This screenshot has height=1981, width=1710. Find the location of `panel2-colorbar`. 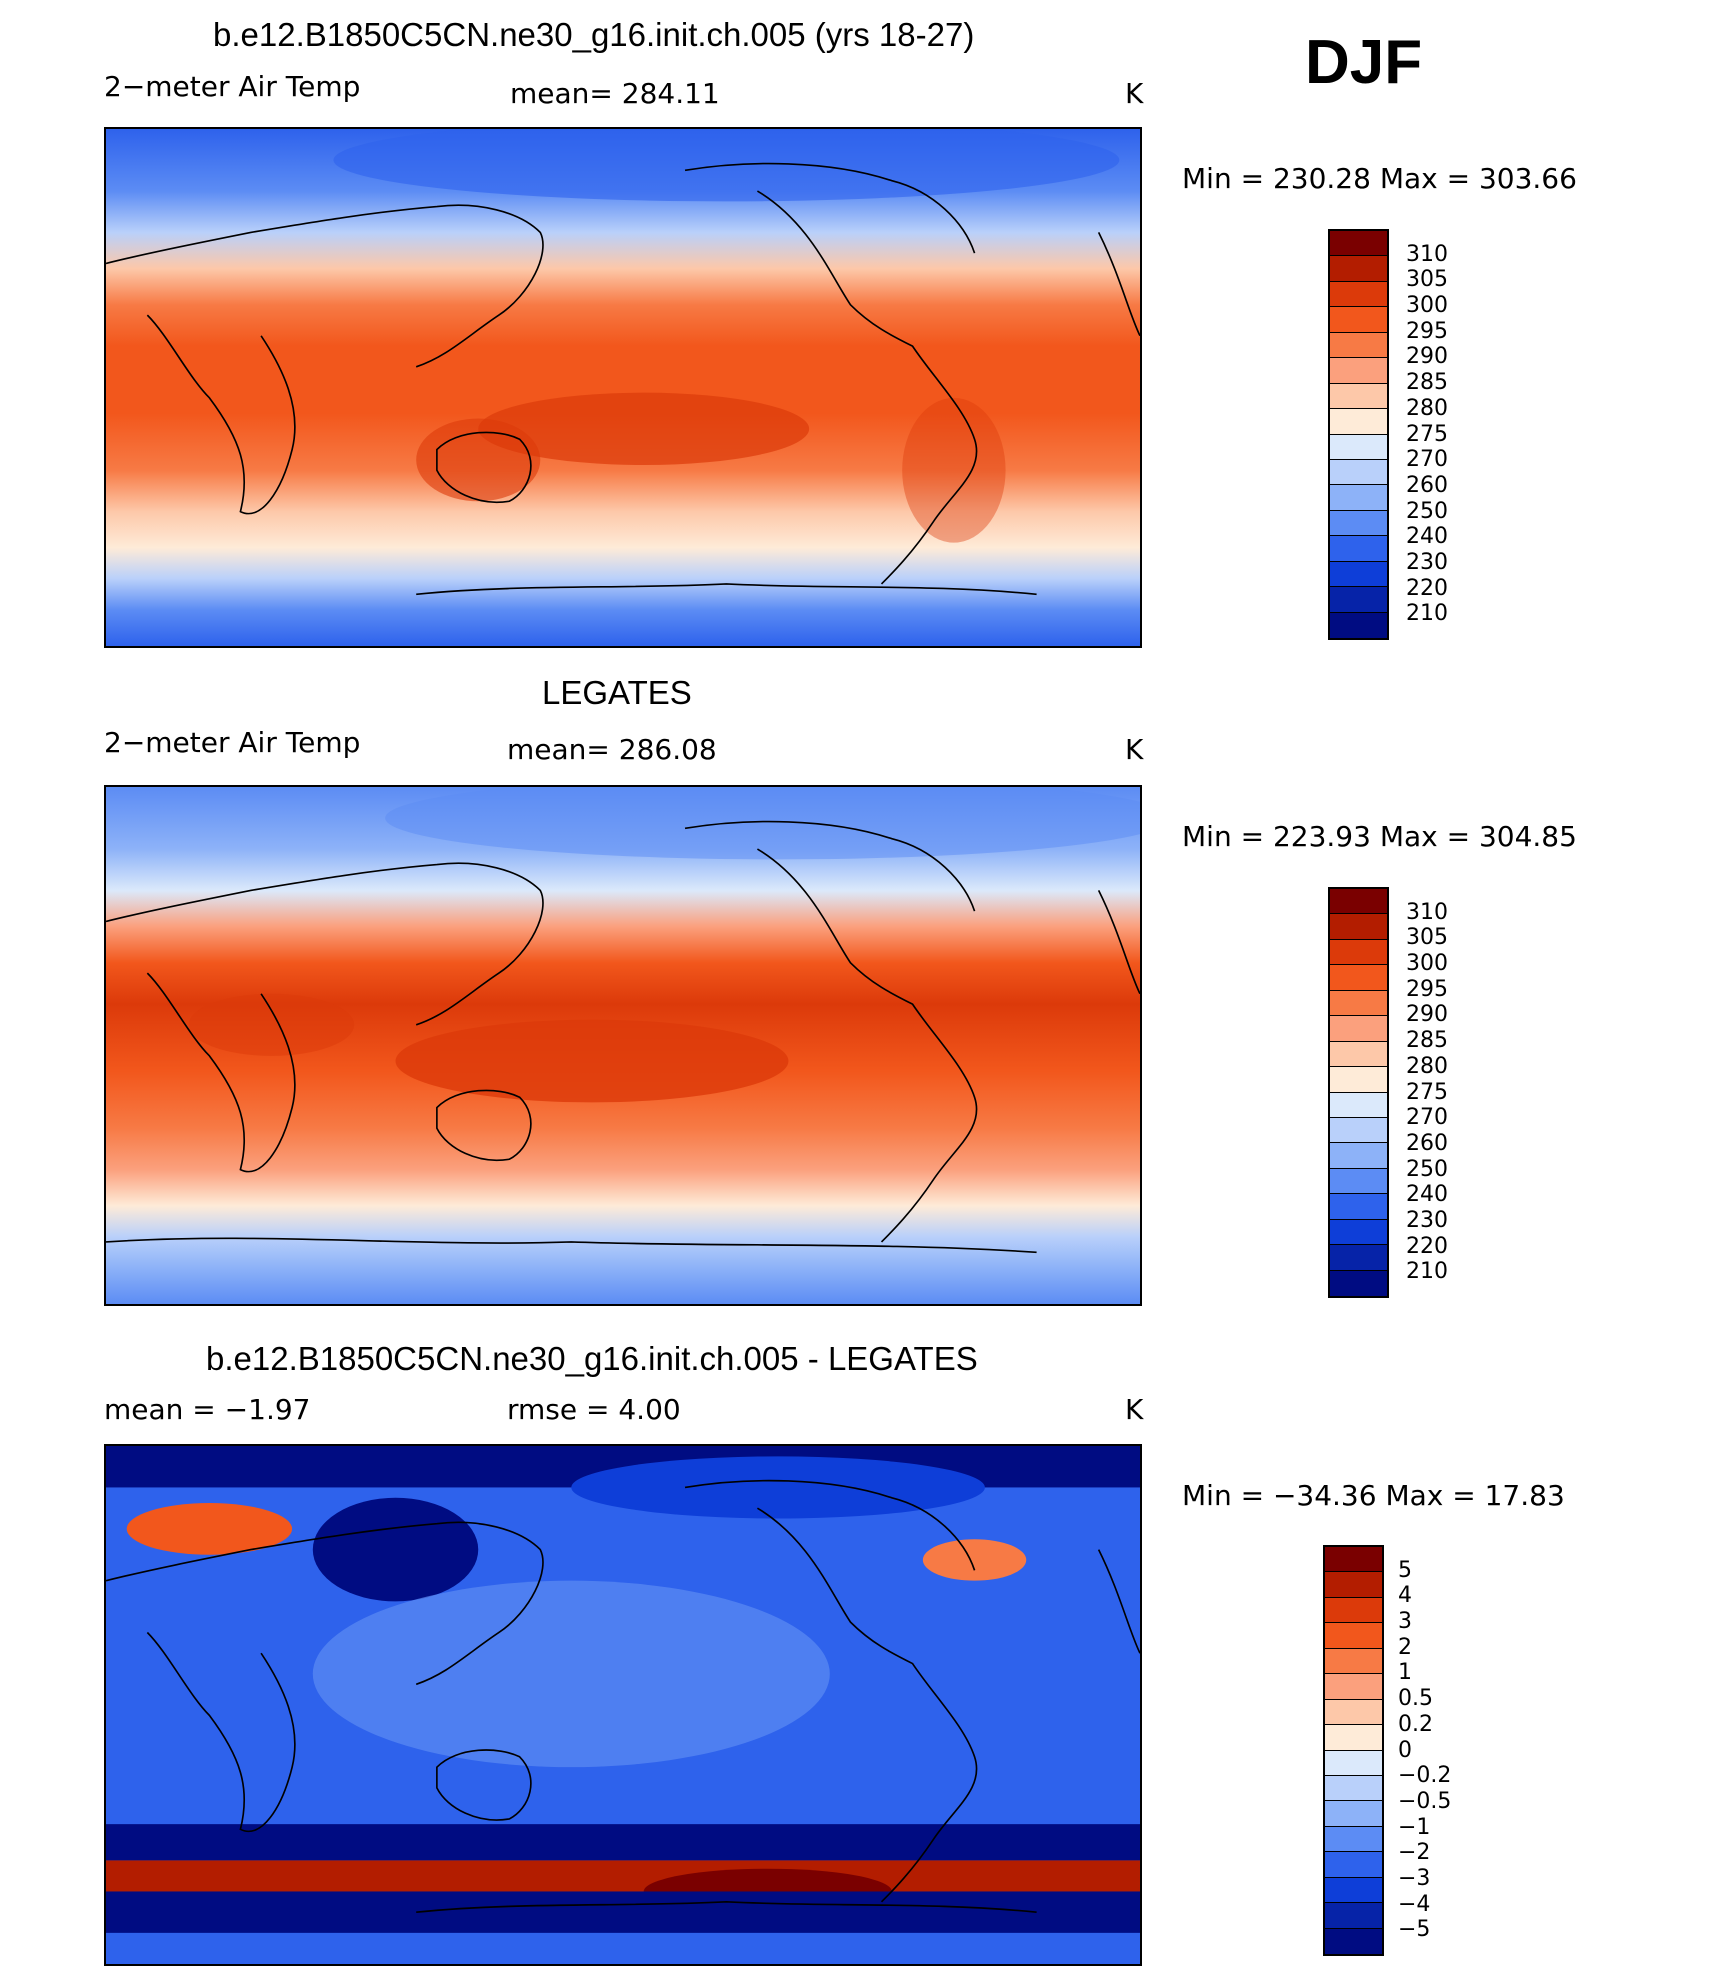

panel2-colorbar is located at coordinates (1358, 1092).